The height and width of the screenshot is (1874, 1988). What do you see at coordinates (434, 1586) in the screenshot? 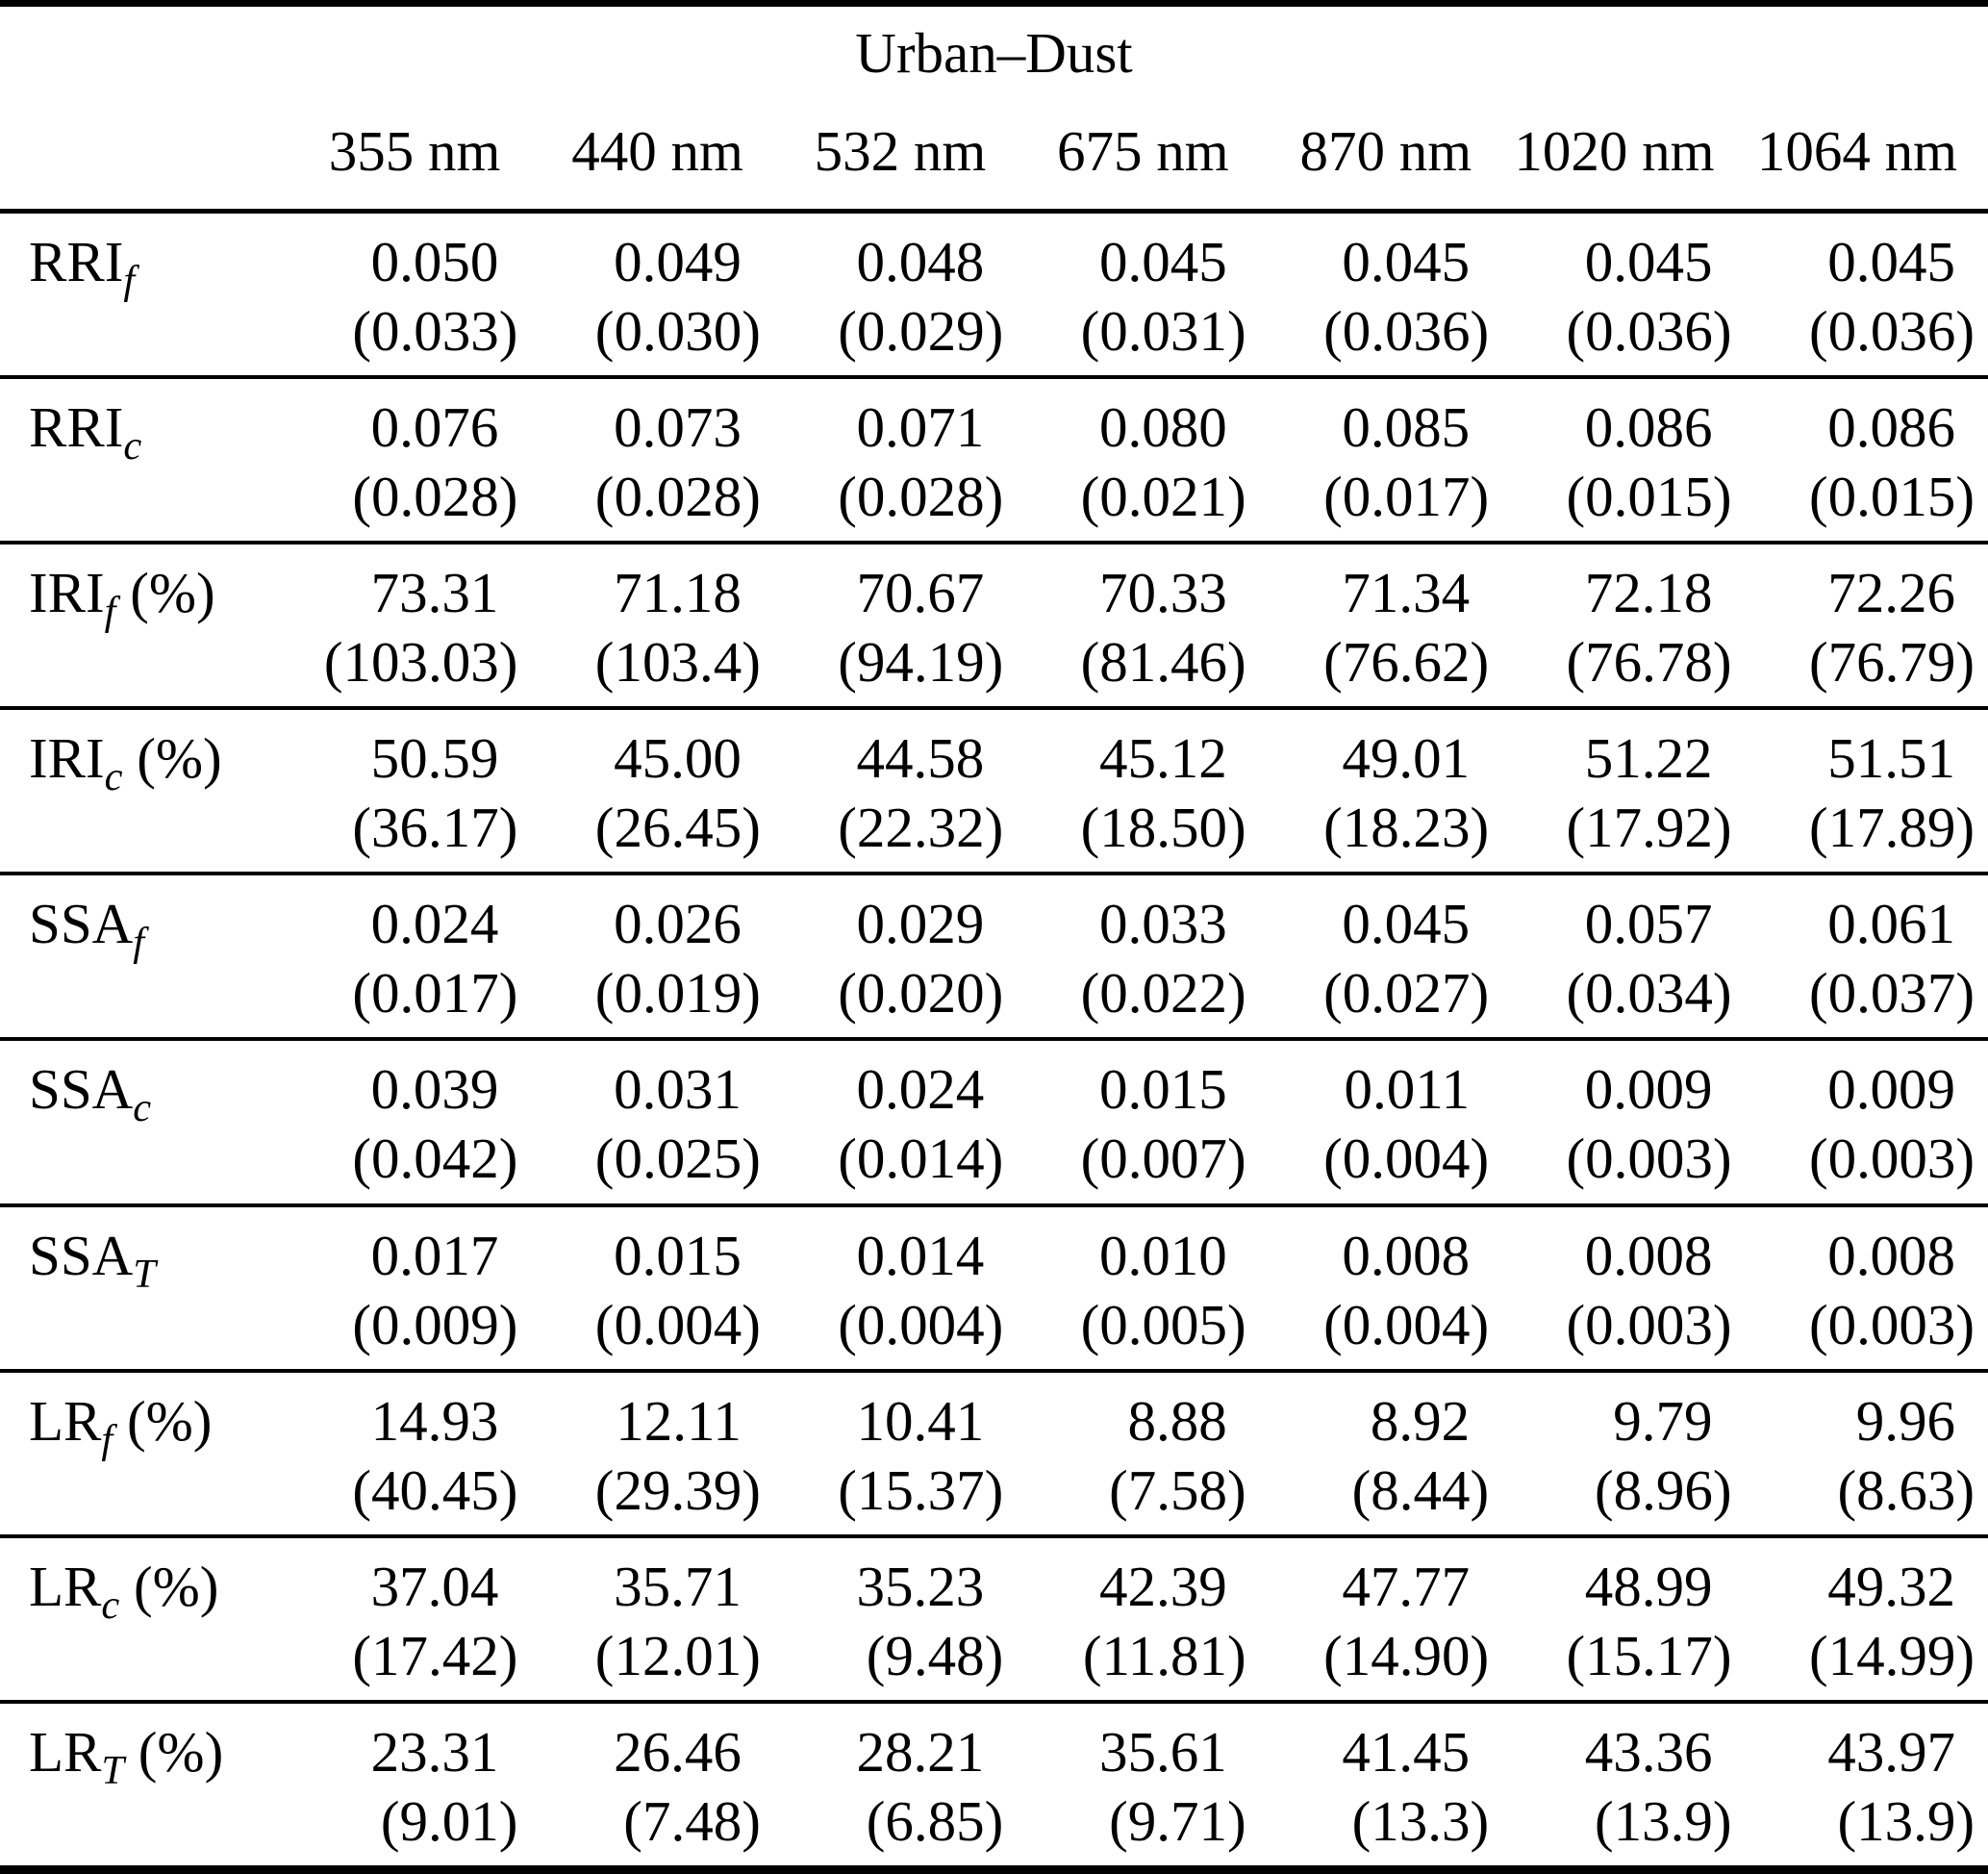
I see `mean-value: 37.04` at bounding box center [434, 1586].